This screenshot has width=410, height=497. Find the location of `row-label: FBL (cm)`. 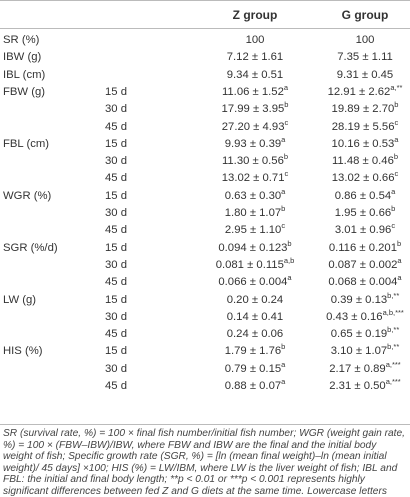

row-label: FBL (cm) is located at coordinates (26, 143).